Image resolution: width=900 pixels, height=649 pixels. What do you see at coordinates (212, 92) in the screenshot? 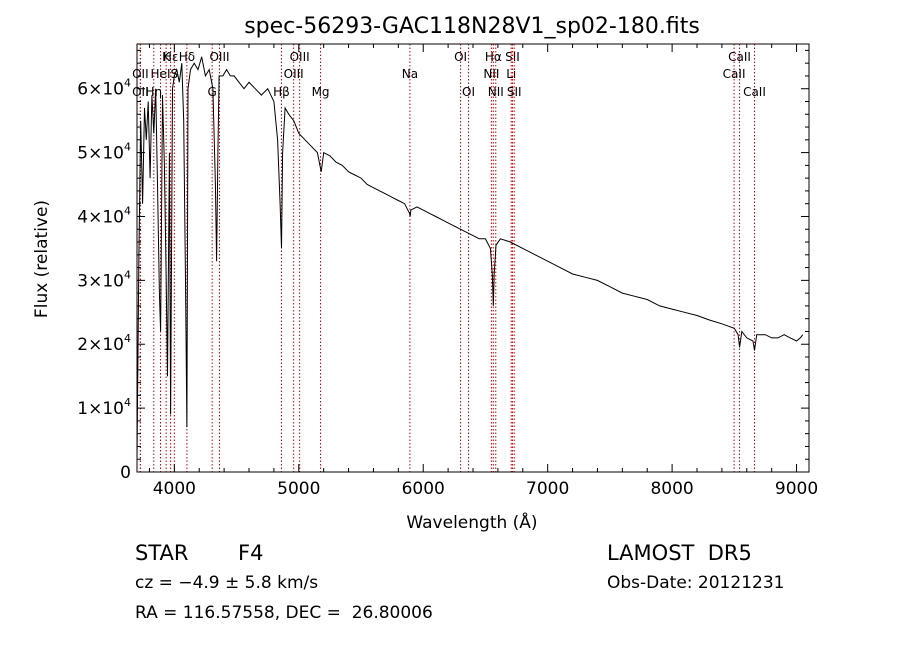
I see `line-marker-label-9: G` at bounding box center [212, 92].